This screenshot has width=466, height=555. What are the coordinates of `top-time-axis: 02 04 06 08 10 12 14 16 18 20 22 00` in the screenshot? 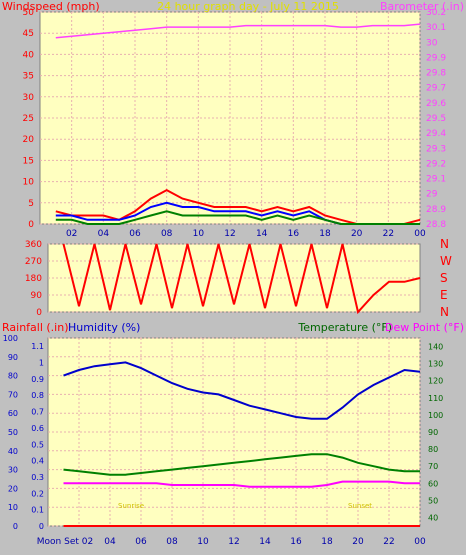 It's located at (246, 234).